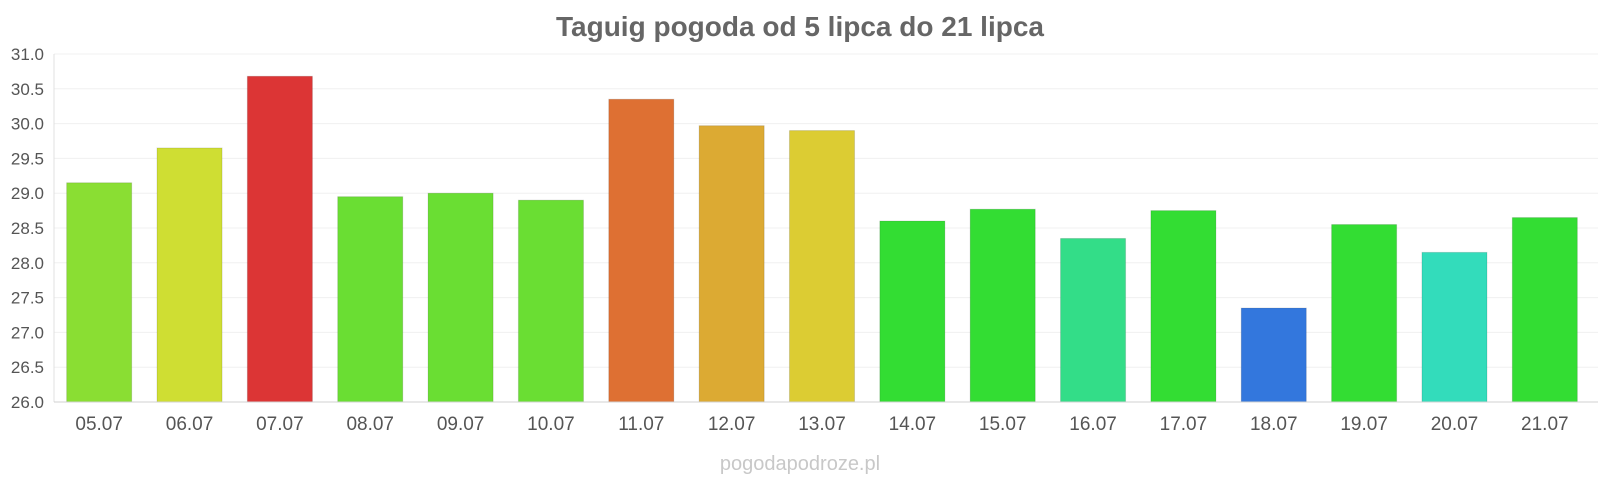 The image size is (1600, 480). I want to click on x-tick-label: 17.07, so click(1184, 424).